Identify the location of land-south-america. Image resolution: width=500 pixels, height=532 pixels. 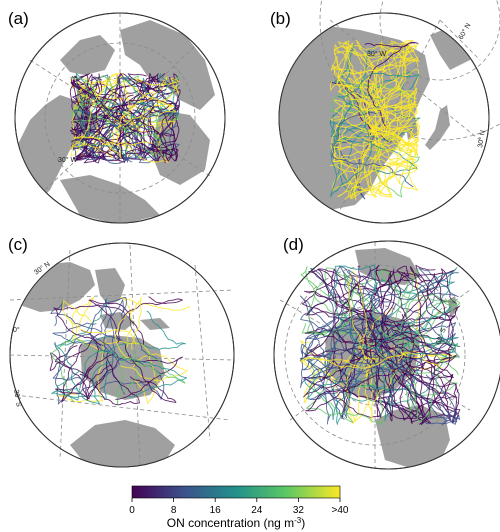
(412, 436).